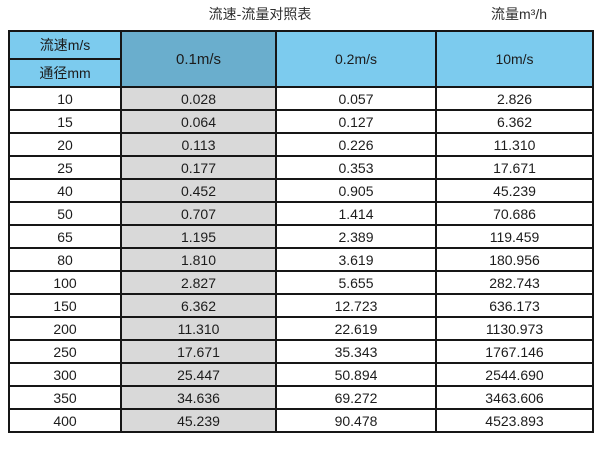 Image resolution: width=600 pixels, height=466 pixels. I want to click on table-row: 200 11.310 22.619 1130.973, so click(301, 328).